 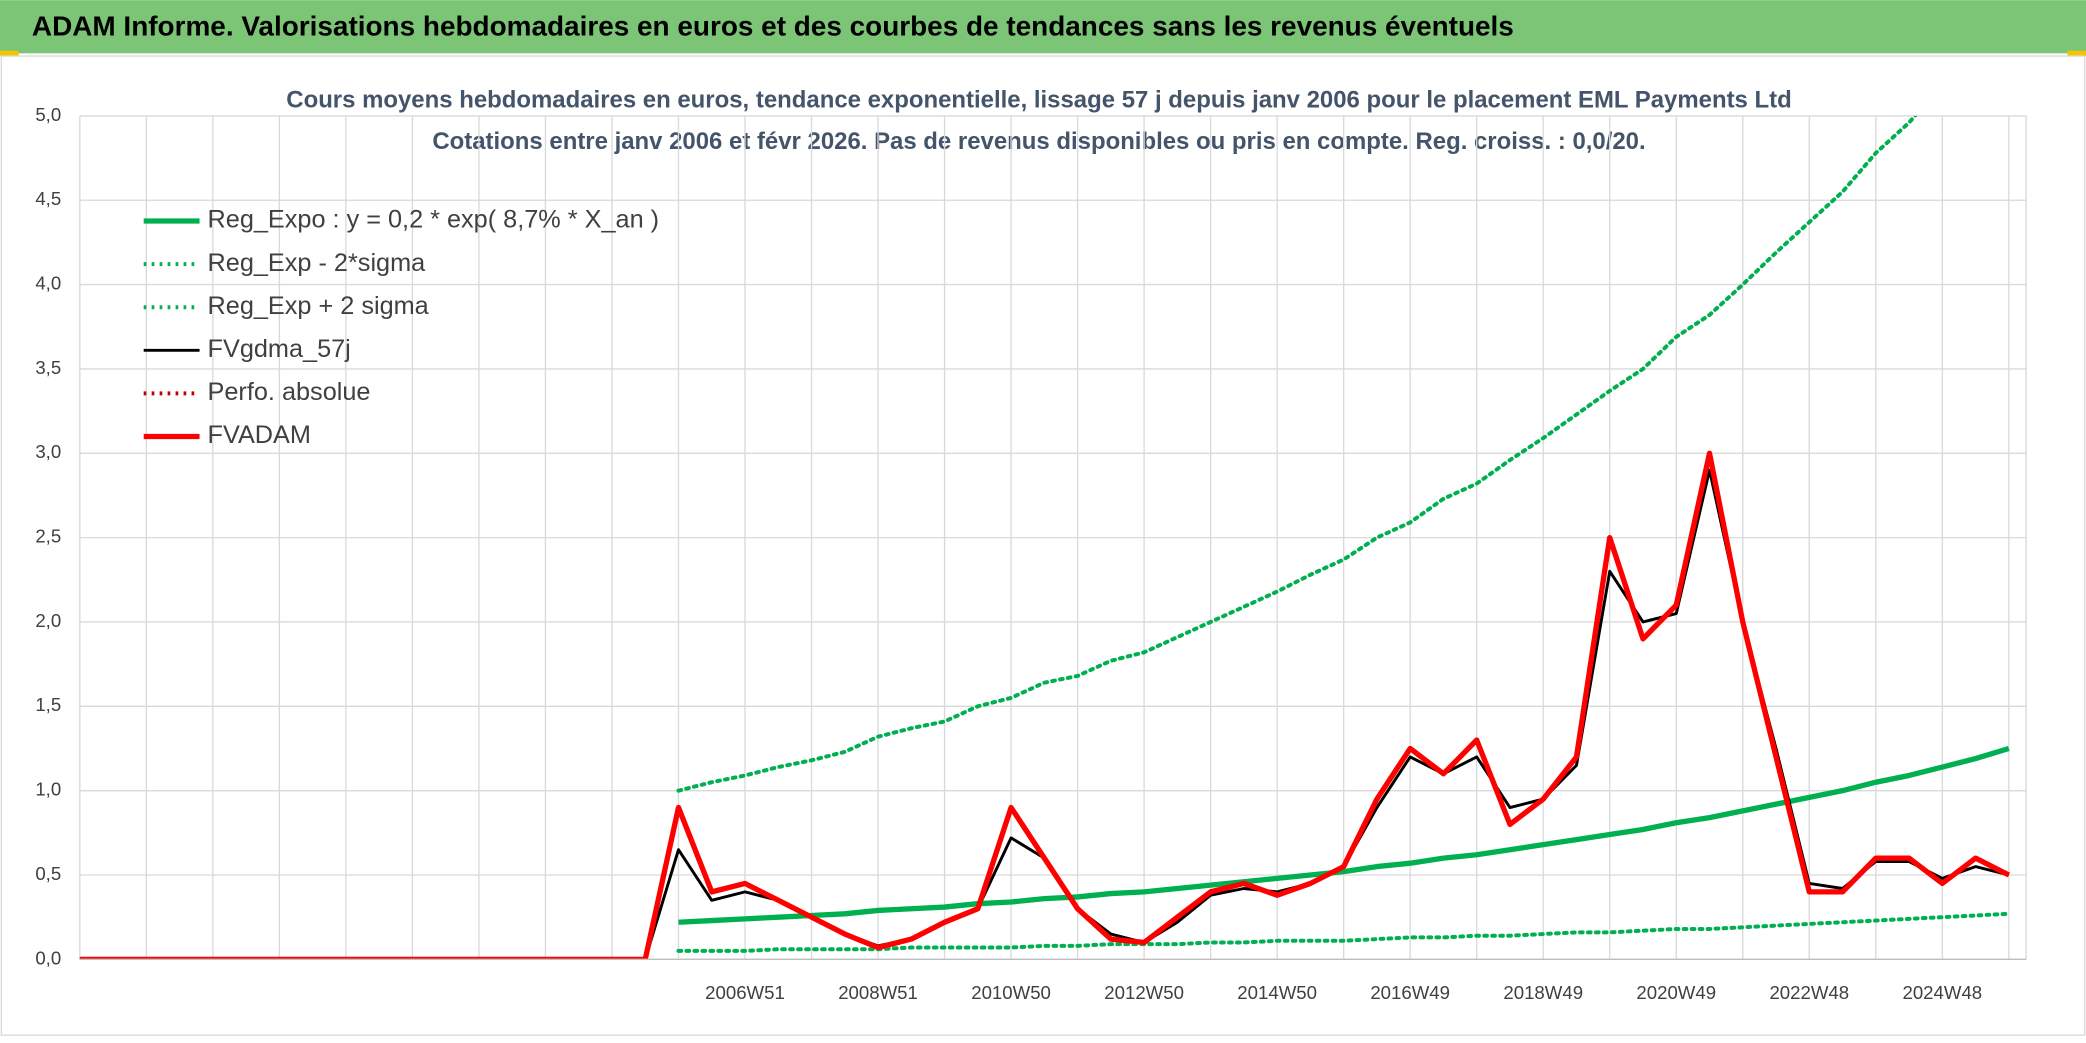 I want to click on x-tick-label: 2012W50, so click(x=1144, y=992).